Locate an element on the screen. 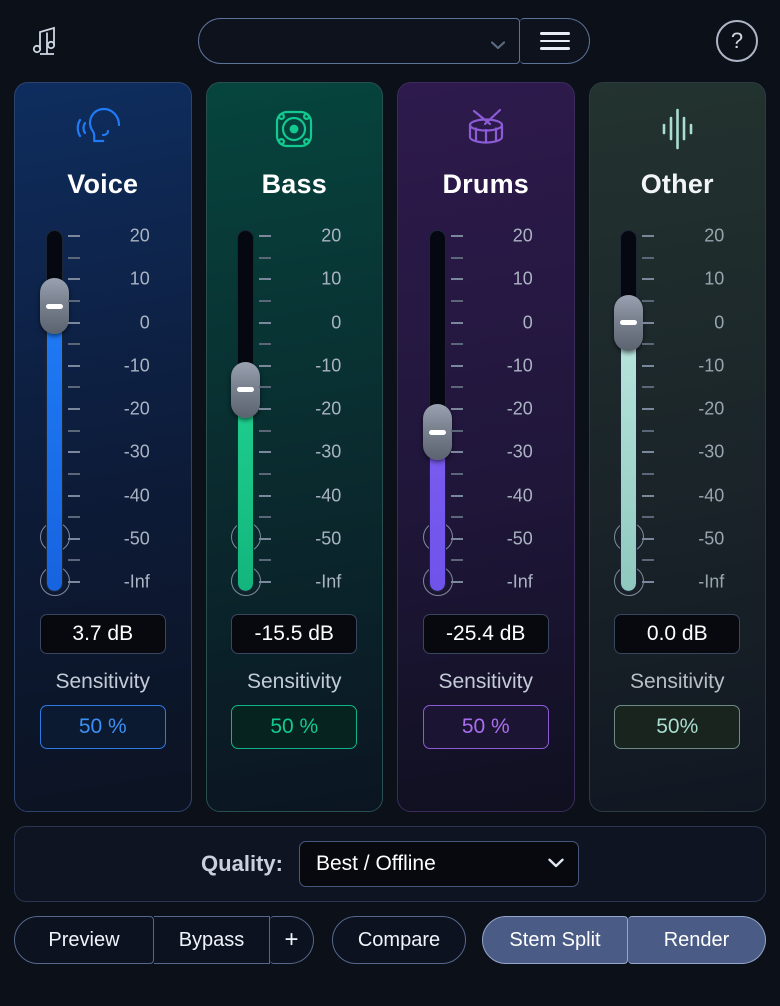  waveform-bars-icon is located at coordinates (677, 129).